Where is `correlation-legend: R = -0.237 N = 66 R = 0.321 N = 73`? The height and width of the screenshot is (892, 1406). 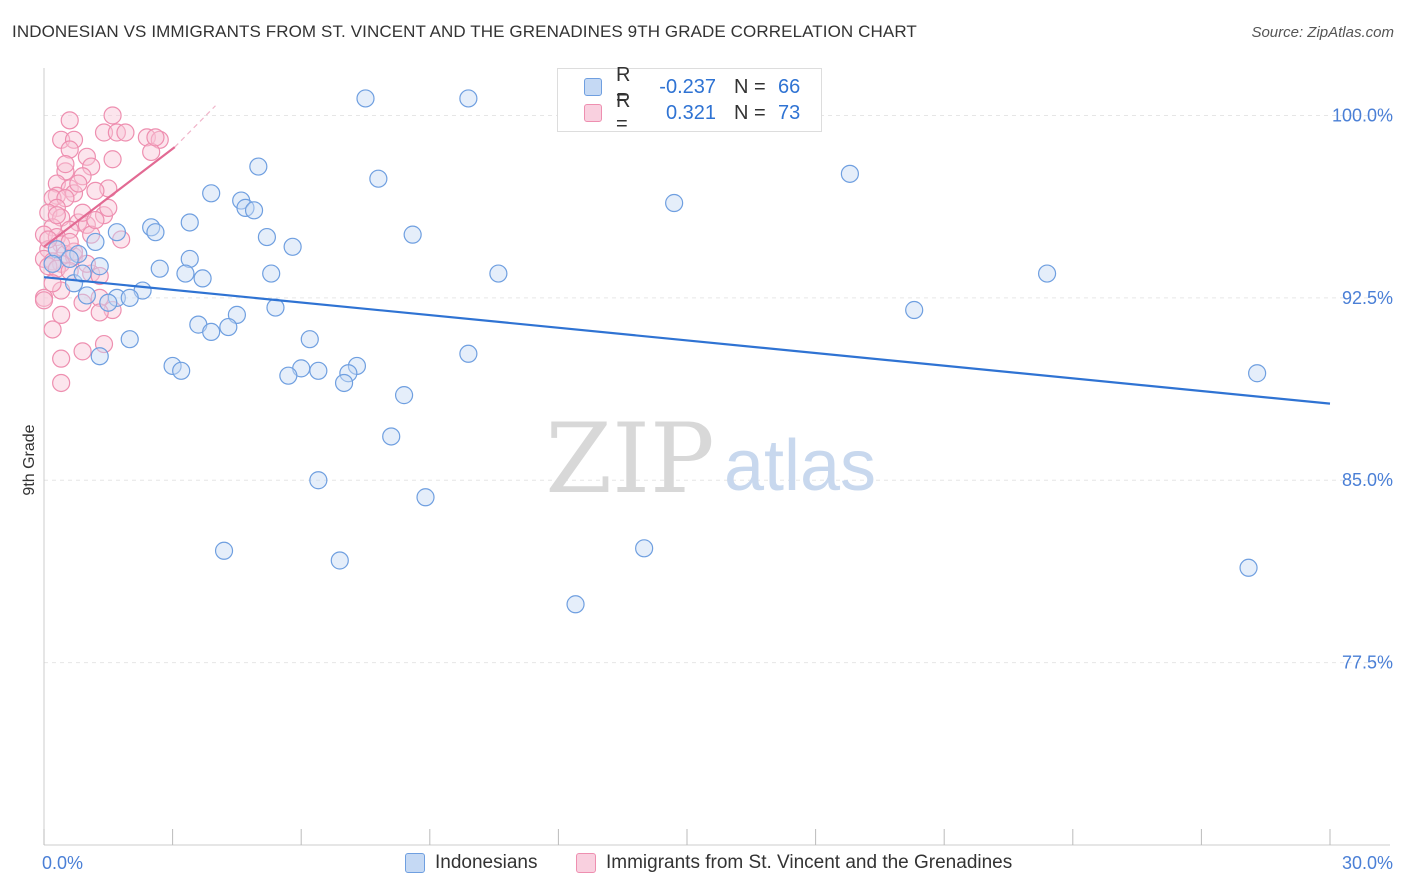 correlation-legend: R = -0.237 N = 66 R = 0.321 N = 73 is located at coordinates (690, 99).